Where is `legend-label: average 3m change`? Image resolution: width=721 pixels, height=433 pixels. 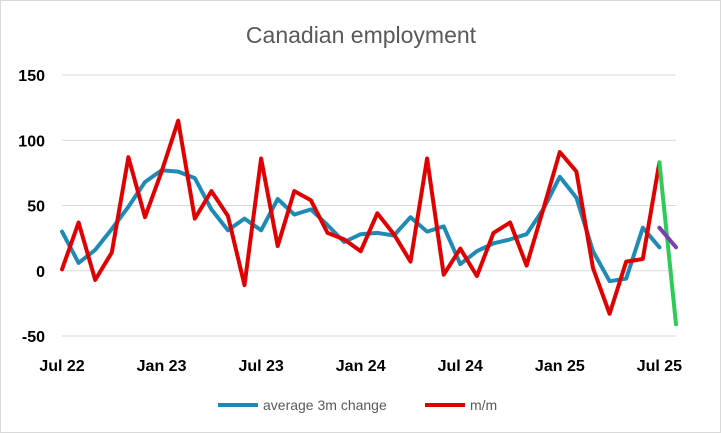
legend-label: average 3m change is located at coordinates (325, 405).